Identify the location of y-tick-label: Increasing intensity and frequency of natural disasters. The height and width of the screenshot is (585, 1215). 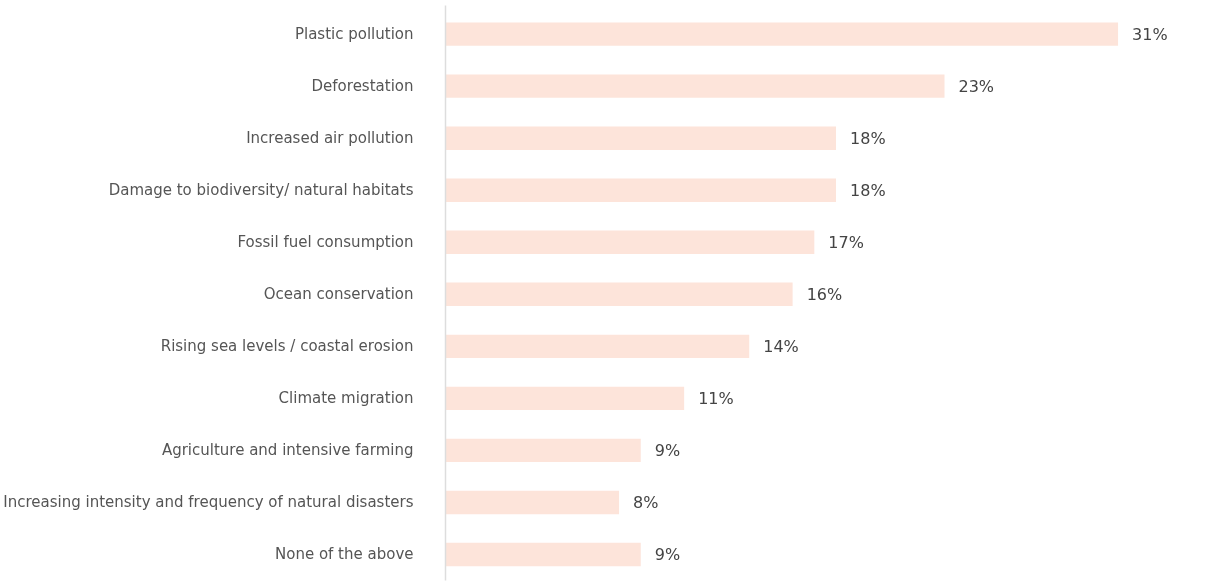
(208, 502).